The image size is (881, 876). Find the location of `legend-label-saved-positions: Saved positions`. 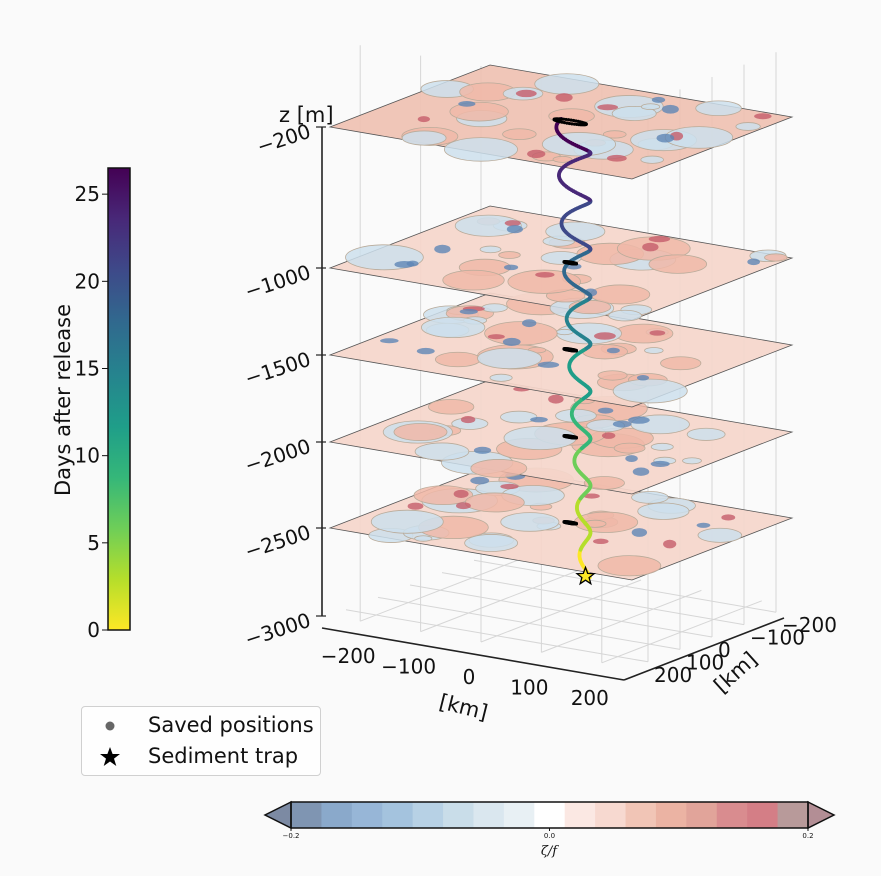

legend-label-saved-positions: Saved positions is located at coordinates (231, 725).